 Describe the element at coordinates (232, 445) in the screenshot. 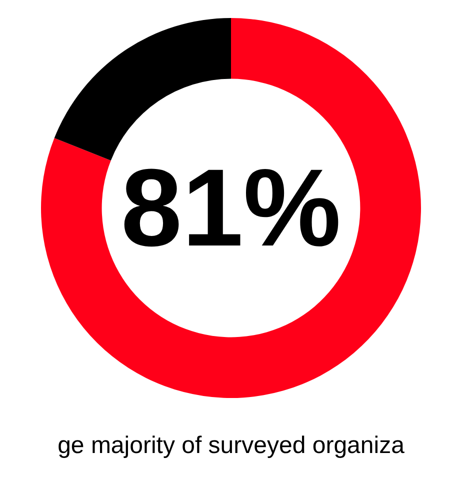

I see `text: ge majority of surveyed organiza` at that location.